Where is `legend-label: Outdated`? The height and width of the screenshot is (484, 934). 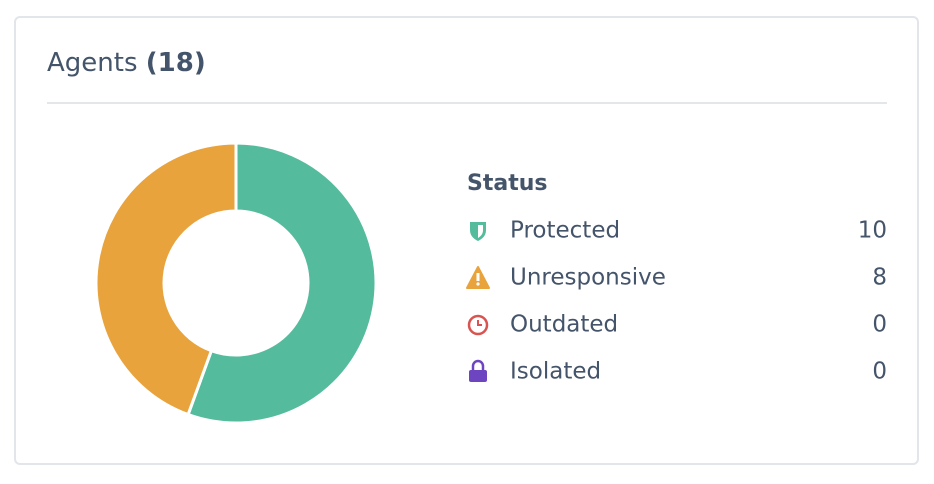 legend-label: Outdated is located at coordinates (564, 325).